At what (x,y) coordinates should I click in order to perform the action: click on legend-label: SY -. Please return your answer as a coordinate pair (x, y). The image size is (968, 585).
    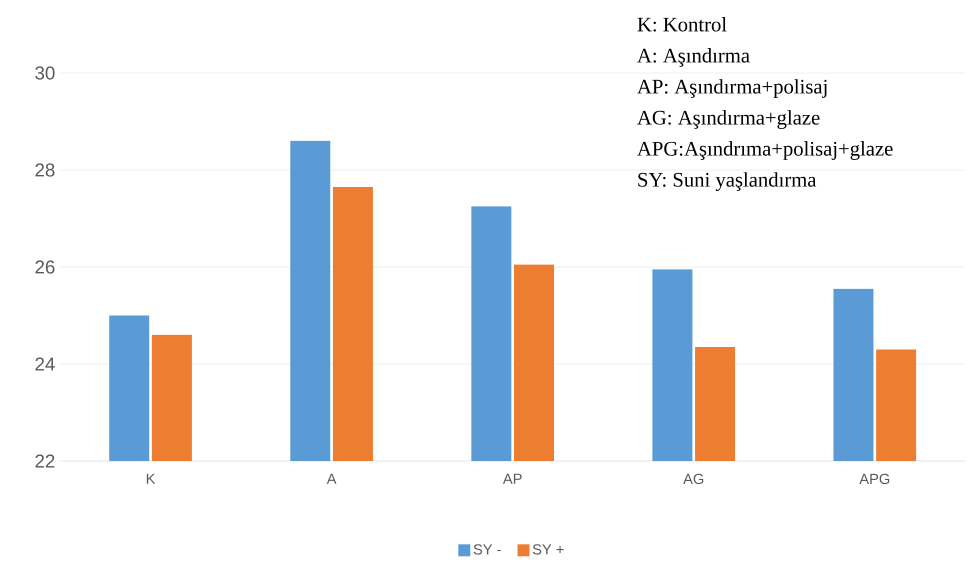
    Looking at the image, I should click on (487, 549).